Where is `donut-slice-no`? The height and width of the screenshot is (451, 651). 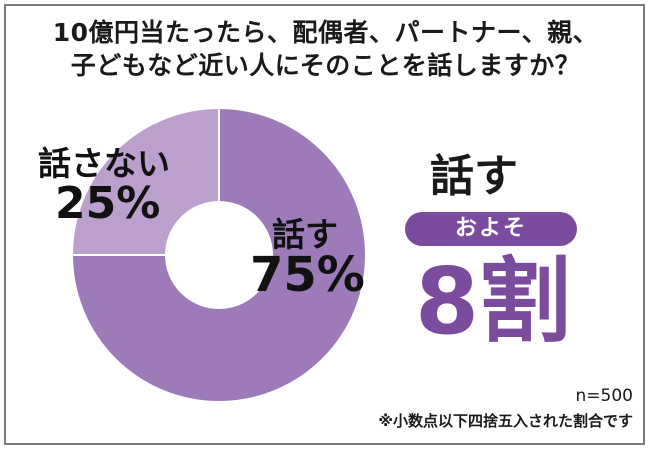 donut-slice-no is located at coordinates (145, 181).